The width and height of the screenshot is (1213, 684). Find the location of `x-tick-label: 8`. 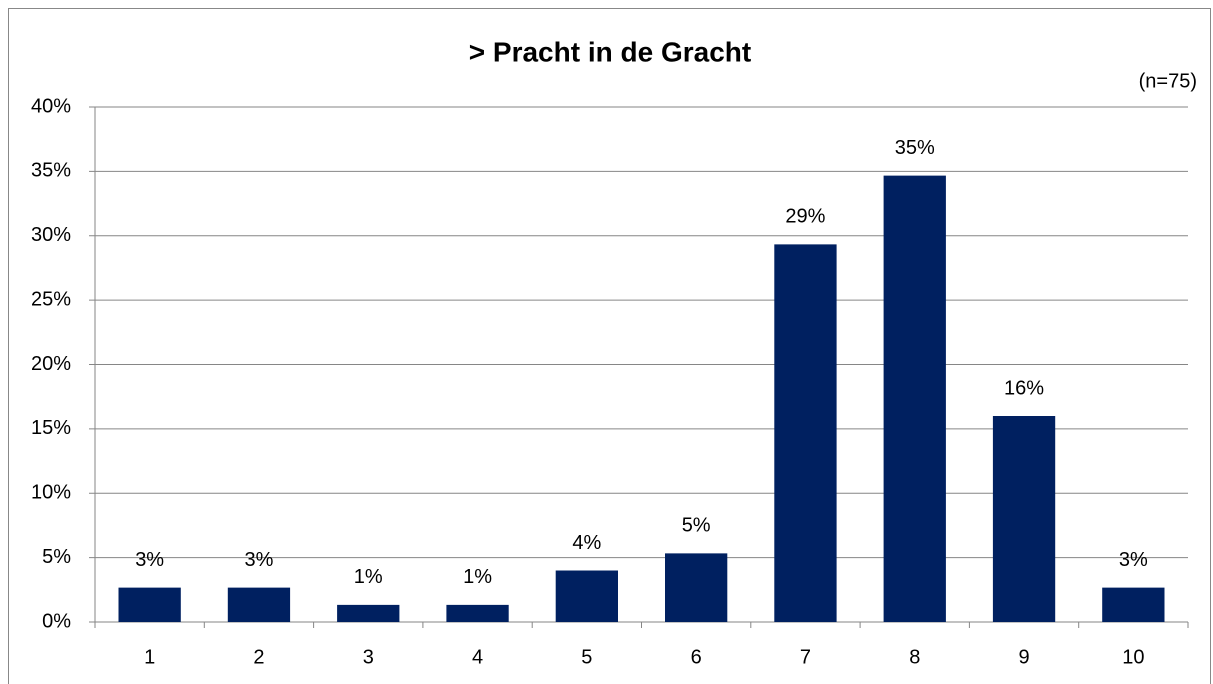

x-tick-label: 8 is located at coordinates (914, 657).